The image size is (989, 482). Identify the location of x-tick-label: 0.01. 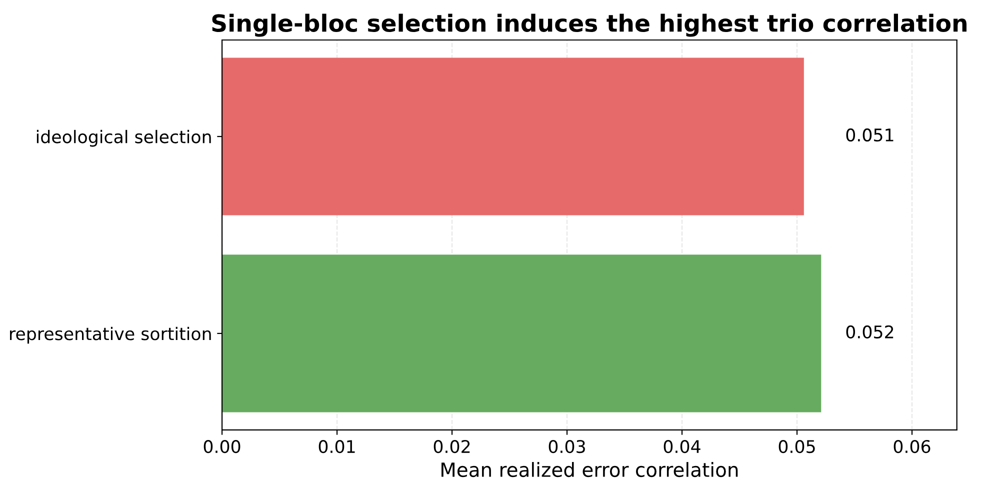
(336, 447).